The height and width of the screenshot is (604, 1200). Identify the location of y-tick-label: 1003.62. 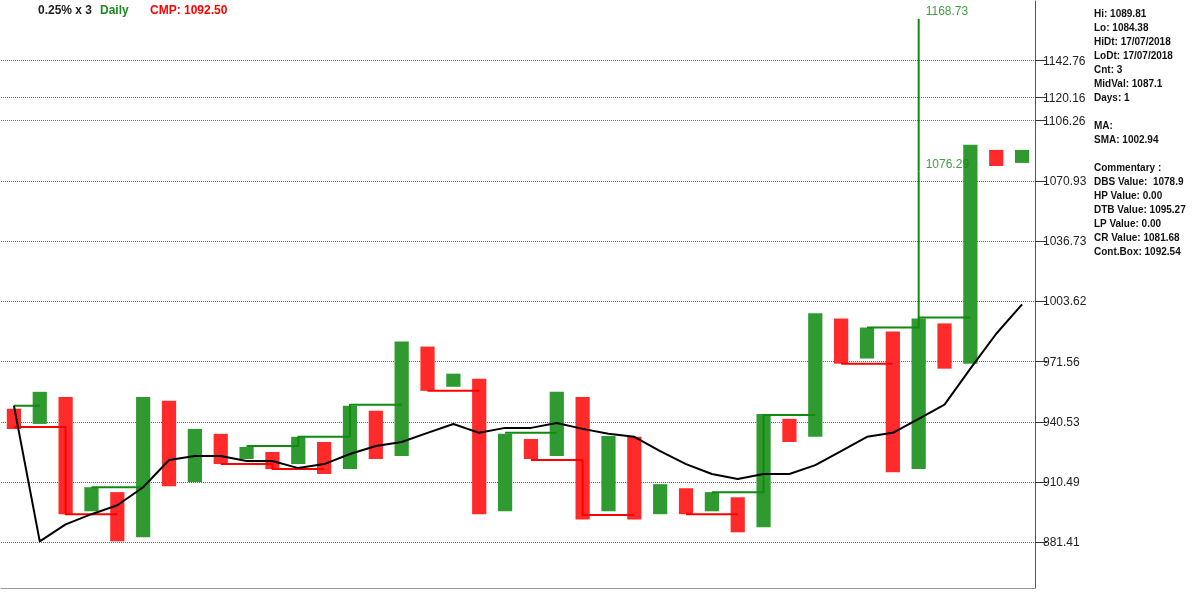
(1065, 301).